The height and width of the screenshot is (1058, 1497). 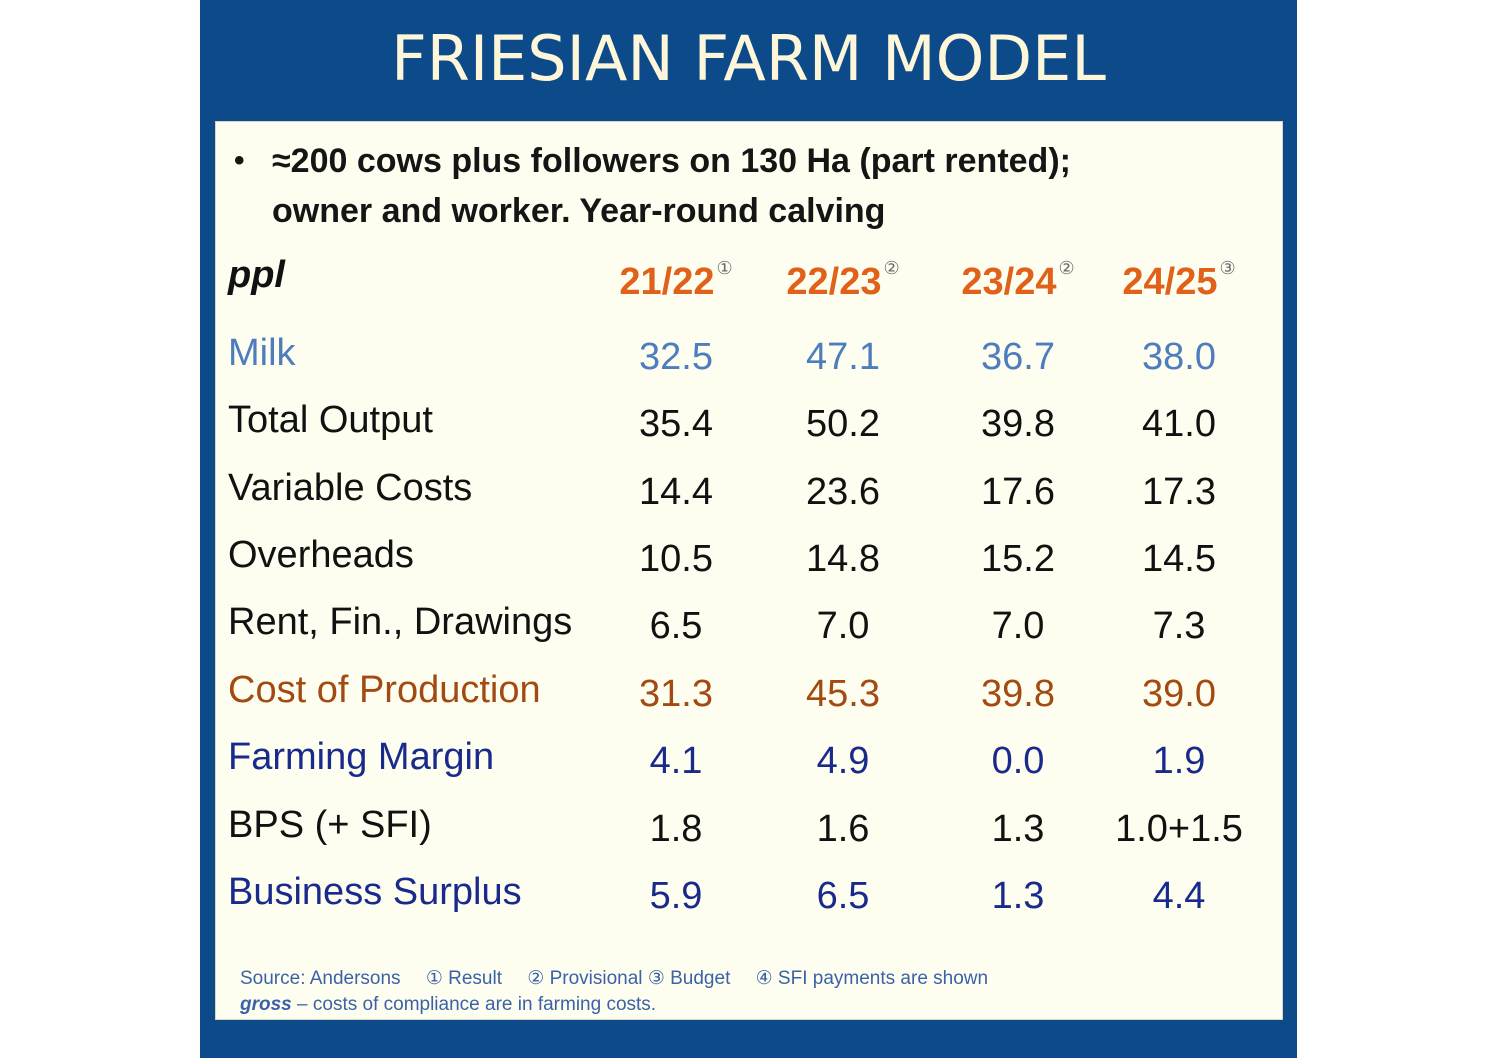 I want to click on footnote-source: Source: Andersons, so click(x=320, y=978).